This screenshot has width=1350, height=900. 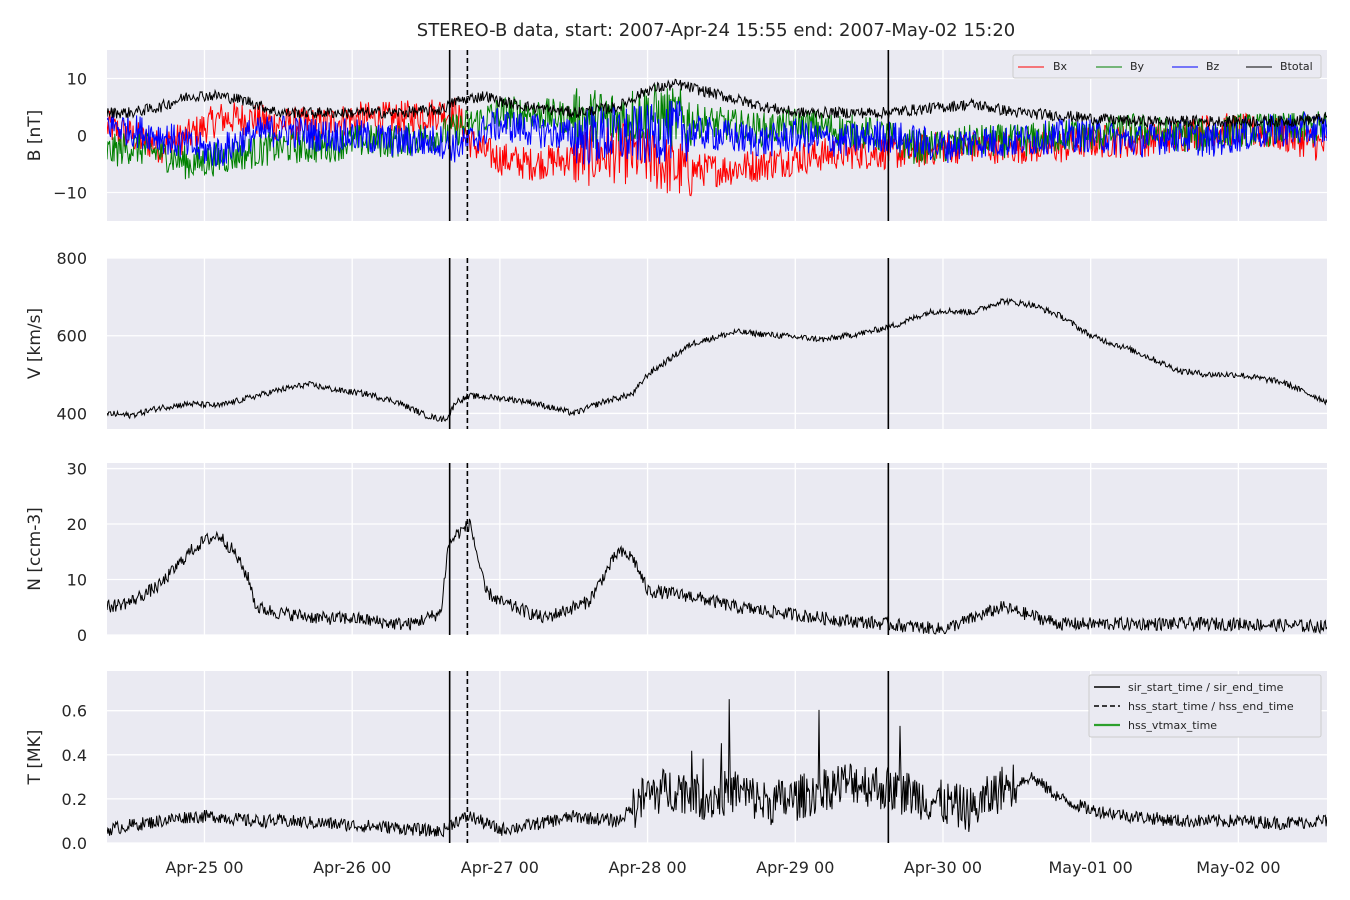 I want to click on series-line-v, so click(x=717, y=359).